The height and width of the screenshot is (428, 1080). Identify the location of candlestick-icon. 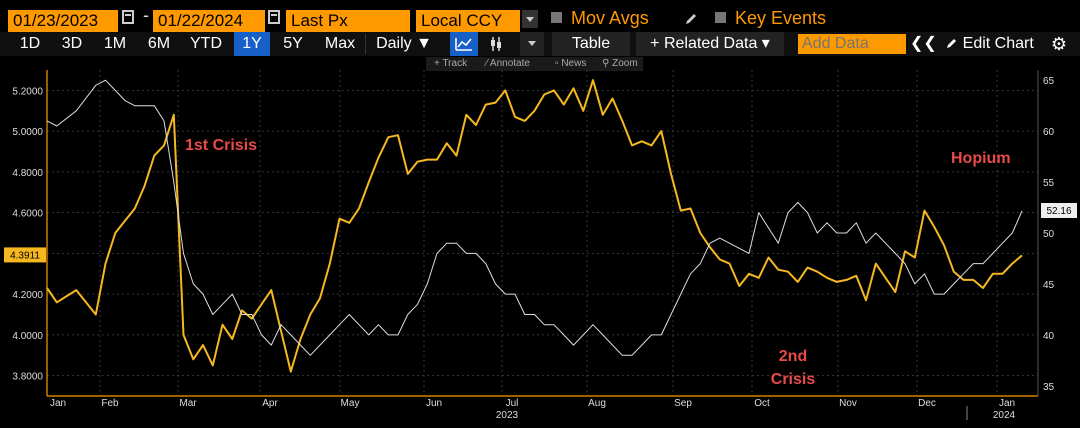
(496, 44).